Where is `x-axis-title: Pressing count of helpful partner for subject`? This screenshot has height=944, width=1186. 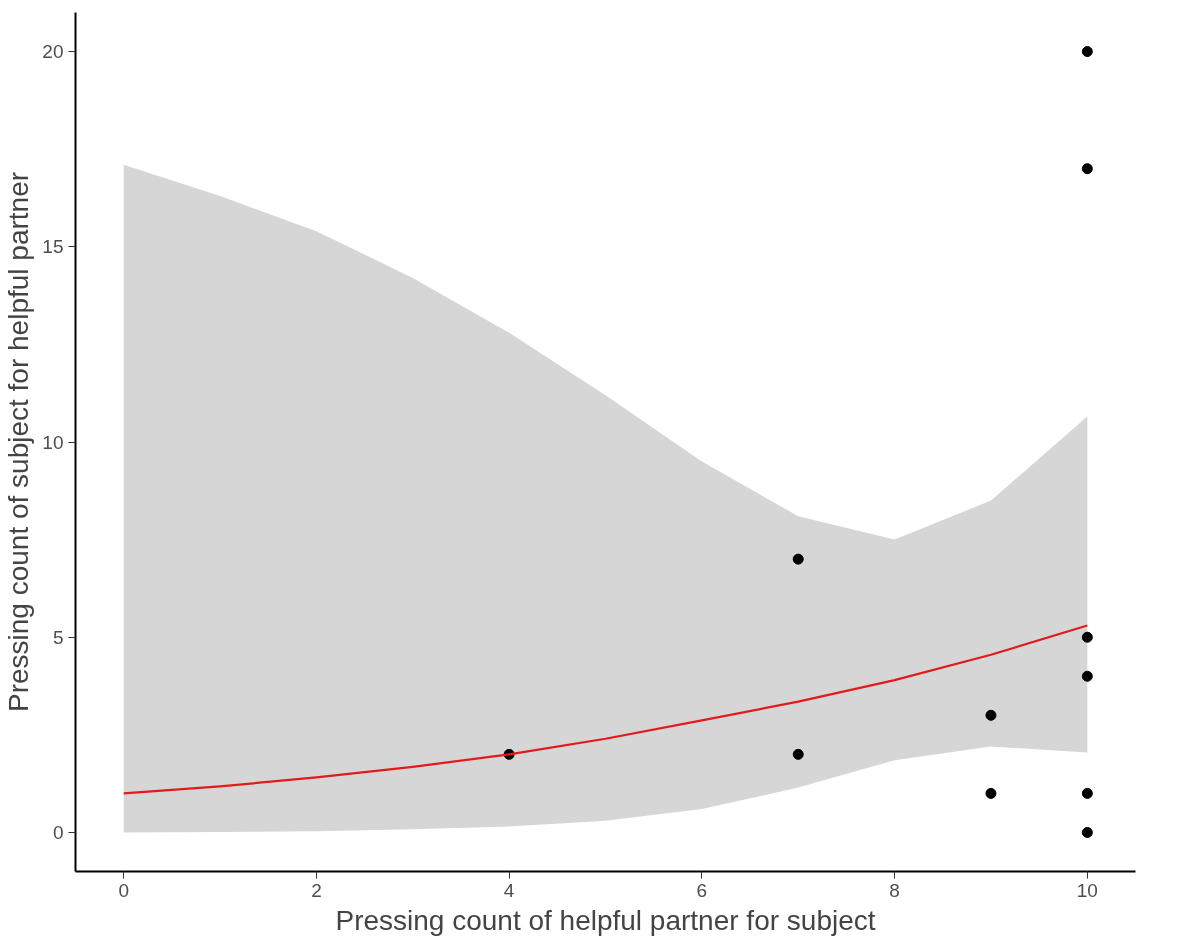
x-axis-title: Pressing count of helpful partner for subject is located at coordinates (605, 920).